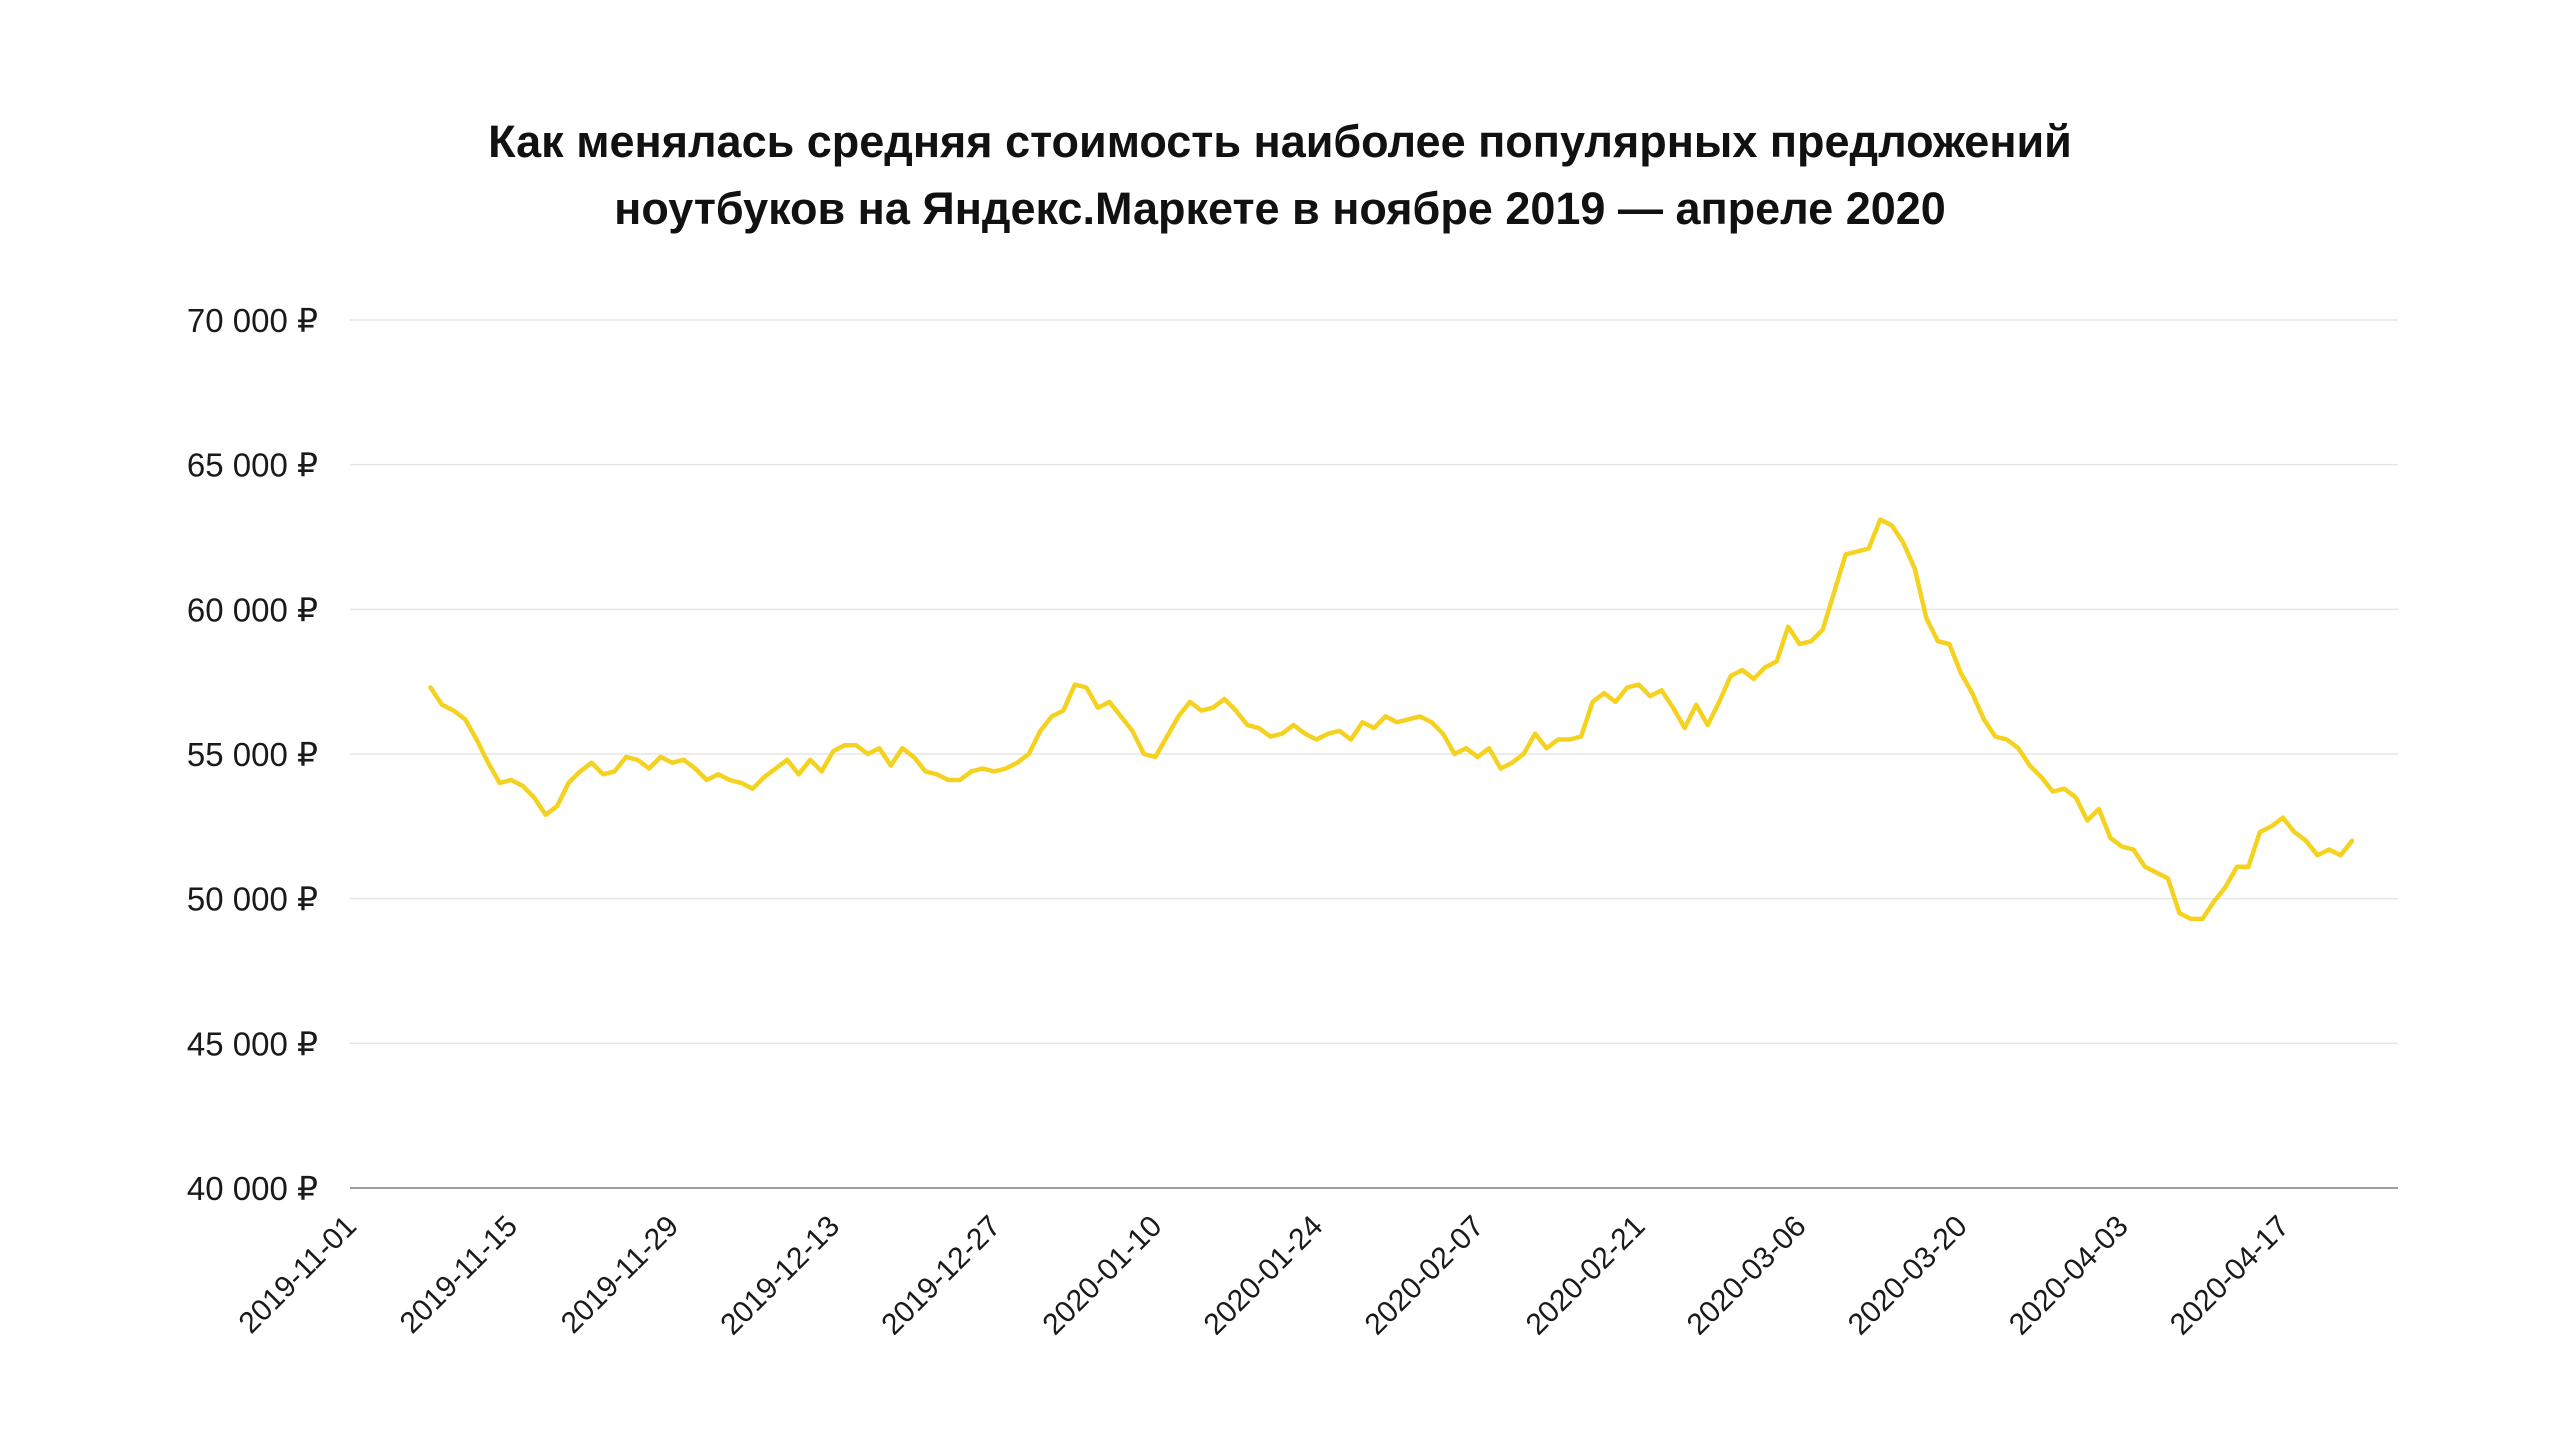 This screenshot has width=2560, height=1440. I want to click on x-tick-label: 2020-04-17, so click(2230, 1276).